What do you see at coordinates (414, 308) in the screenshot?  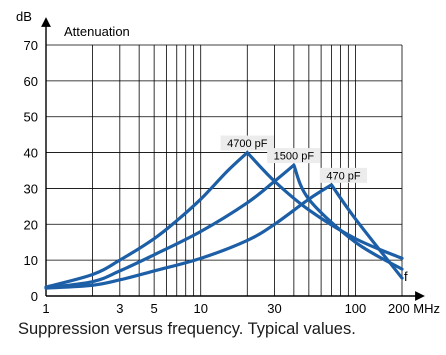 I see `x-tick-label: 200 MHz` at bounding box center [414, 308].